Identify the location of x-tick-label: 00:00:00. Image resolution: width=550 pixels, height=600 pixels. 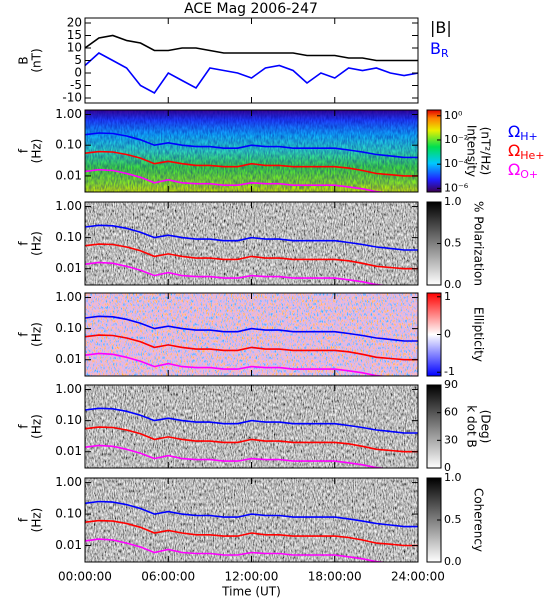
(85, 577).